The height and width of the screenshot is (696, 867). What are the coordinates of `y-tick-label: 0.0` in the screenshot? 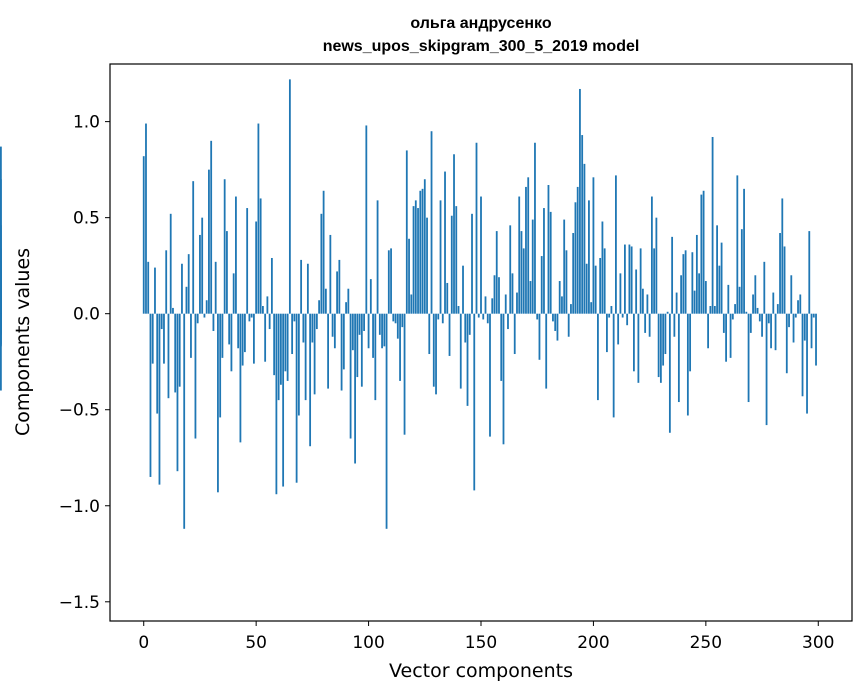 It's located at (86, 315).